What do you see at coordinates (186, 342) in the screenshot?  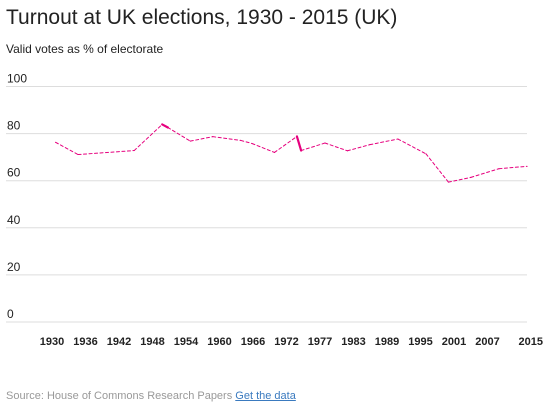 I see `x-tick-label-1954: 1954` at bounding box center [186, 342].